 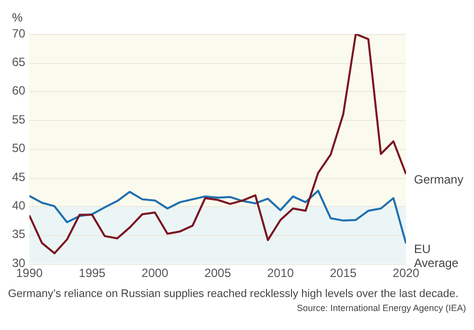 What do you see at coordinates (19, 177) in the screenshot?
I see `y-tick-label: 45` at bounding box center [19, 177].